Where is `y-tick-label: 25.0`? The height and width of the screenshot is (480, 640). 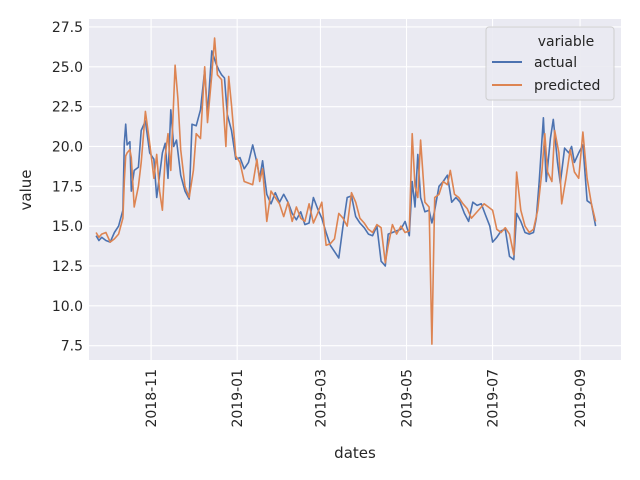
y-tick-label: 25.0 is located at coordinates (67, 68).